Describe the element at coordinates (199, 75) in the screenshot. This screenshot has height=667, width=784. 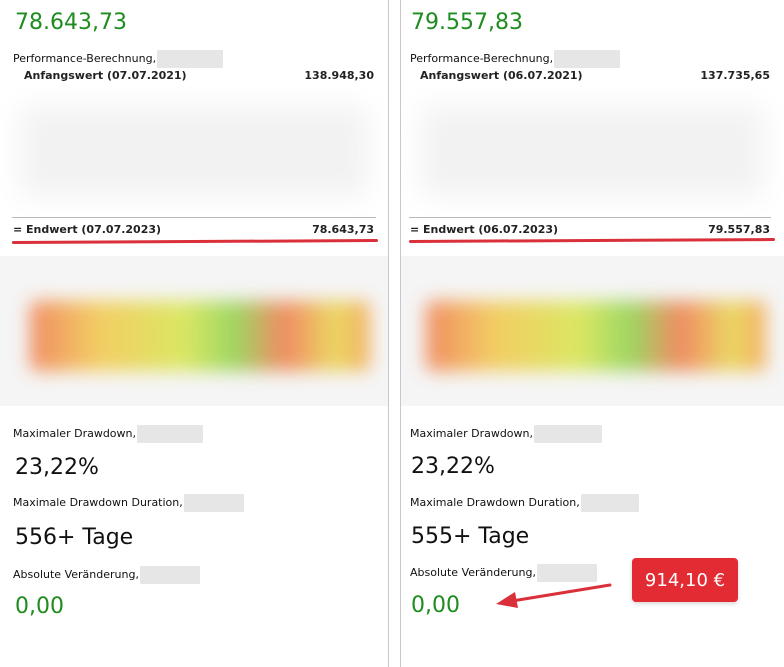
I see `start-value-row: Anfangswert (07.07.2021) 138.948,30` at that location.